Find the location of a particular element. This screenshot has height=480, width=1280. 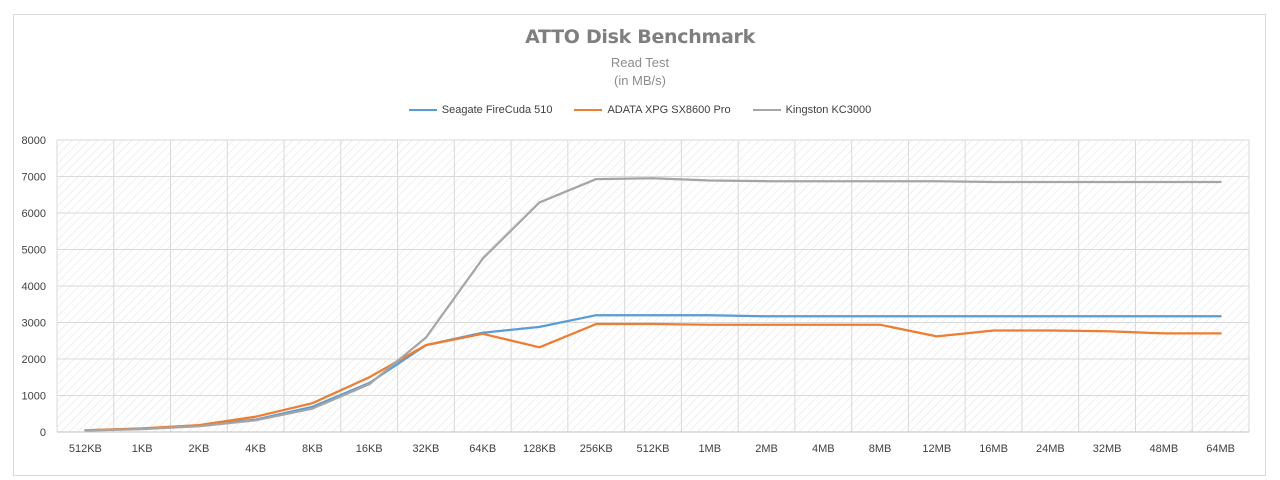

y-tick-label-8: 8000 is located at coordinates (34, 141).